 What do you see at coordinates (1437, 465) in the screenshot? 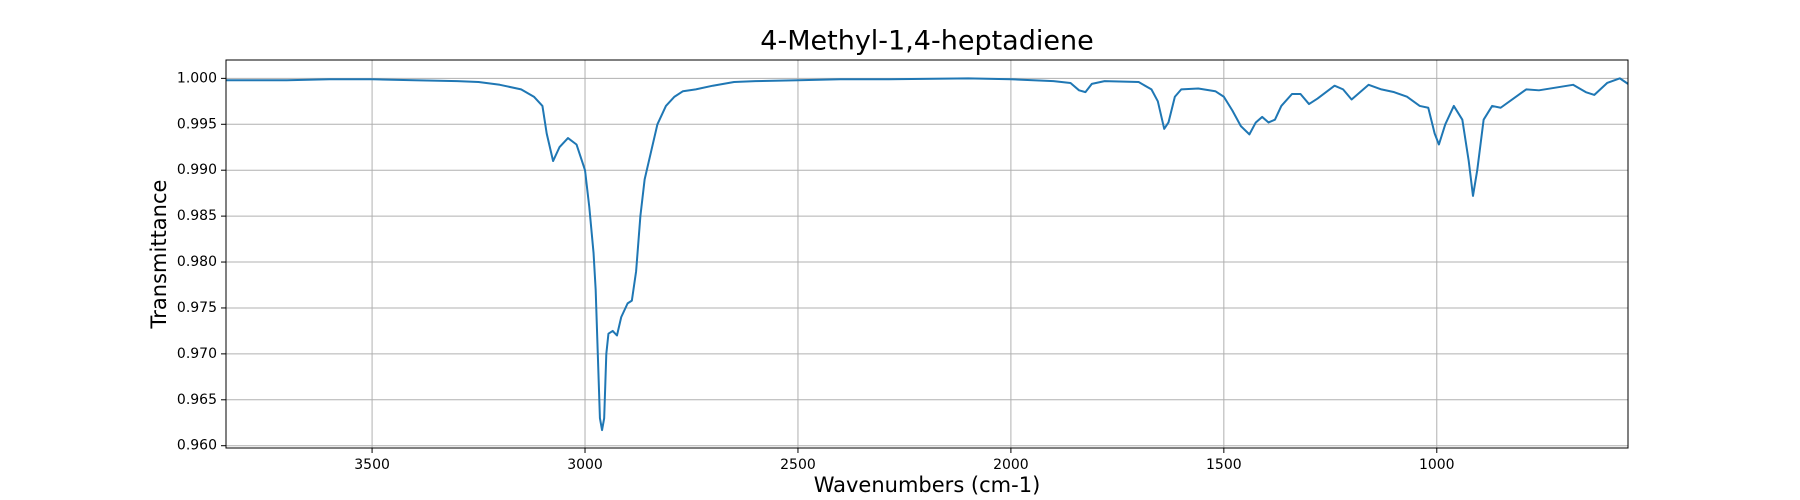
I see `x-tick-label: 1000` at bounding box center [1437, 465].